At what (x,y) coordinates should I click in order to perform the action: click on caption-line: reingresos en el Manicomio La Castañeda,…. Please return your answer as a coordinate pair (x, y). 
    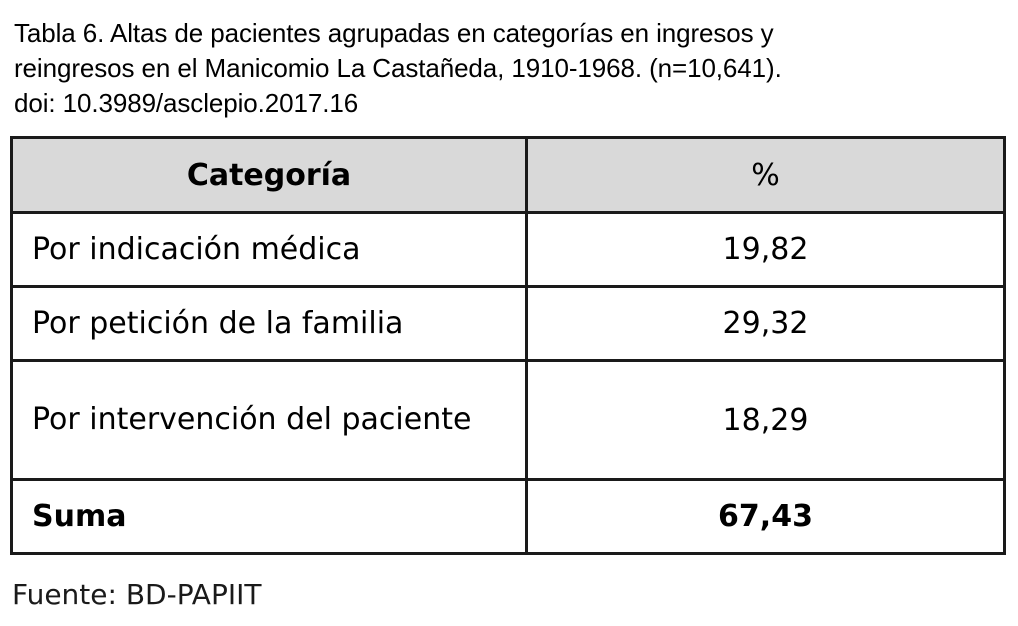
    Looking at the image, I should click on (398, 68).